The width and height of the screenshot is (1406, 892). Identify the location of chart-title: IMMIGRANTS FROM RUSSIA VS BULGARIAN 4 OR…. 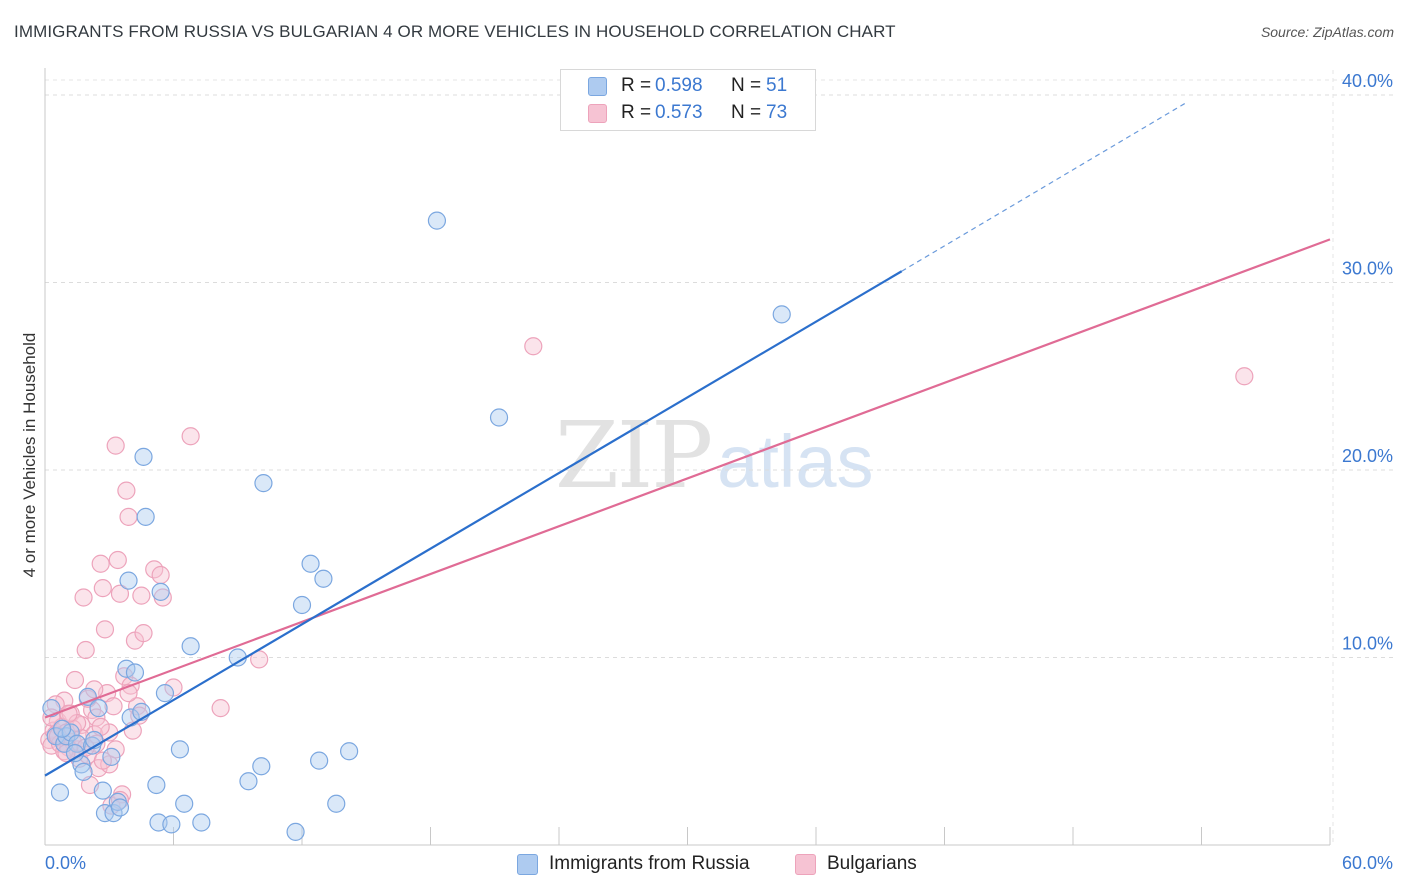
(455, 31).